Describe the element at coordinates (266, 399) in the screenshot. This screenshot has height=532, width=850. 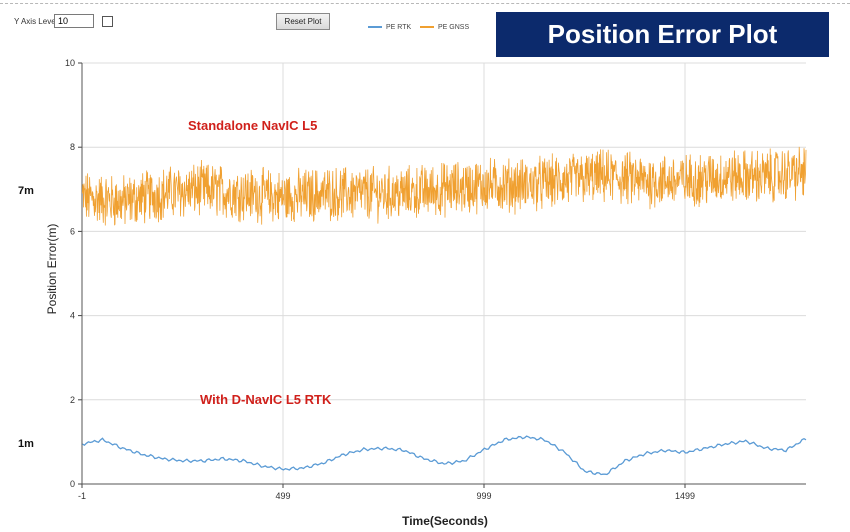
I see `annotation-rtk: With D-NavIC L5 RTK` at that location.